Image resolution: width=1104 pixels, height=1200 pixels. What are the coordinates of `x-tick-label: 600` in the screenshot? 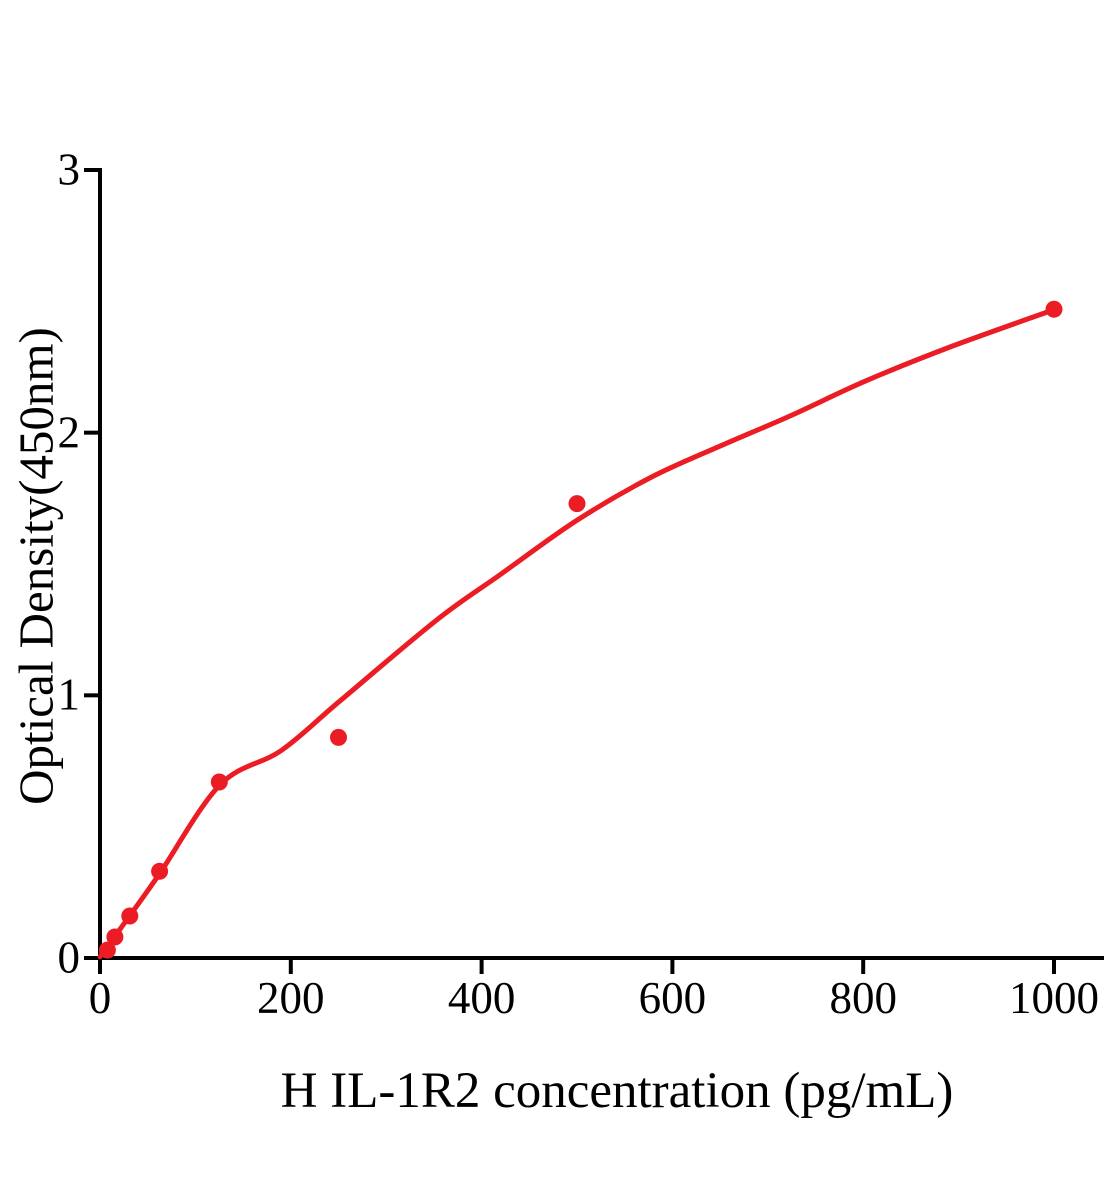 It's located at (672, 998).